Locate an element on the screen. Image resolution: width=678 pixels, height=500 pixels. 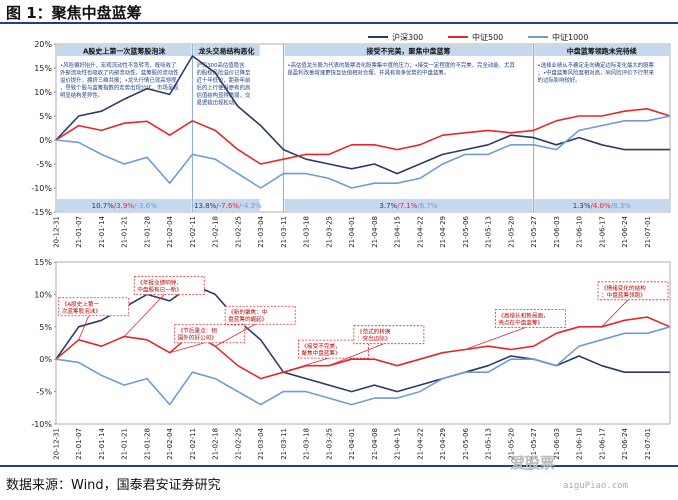
annotation-line: 《高增长和新局面， is located at coordinates (523, 315).